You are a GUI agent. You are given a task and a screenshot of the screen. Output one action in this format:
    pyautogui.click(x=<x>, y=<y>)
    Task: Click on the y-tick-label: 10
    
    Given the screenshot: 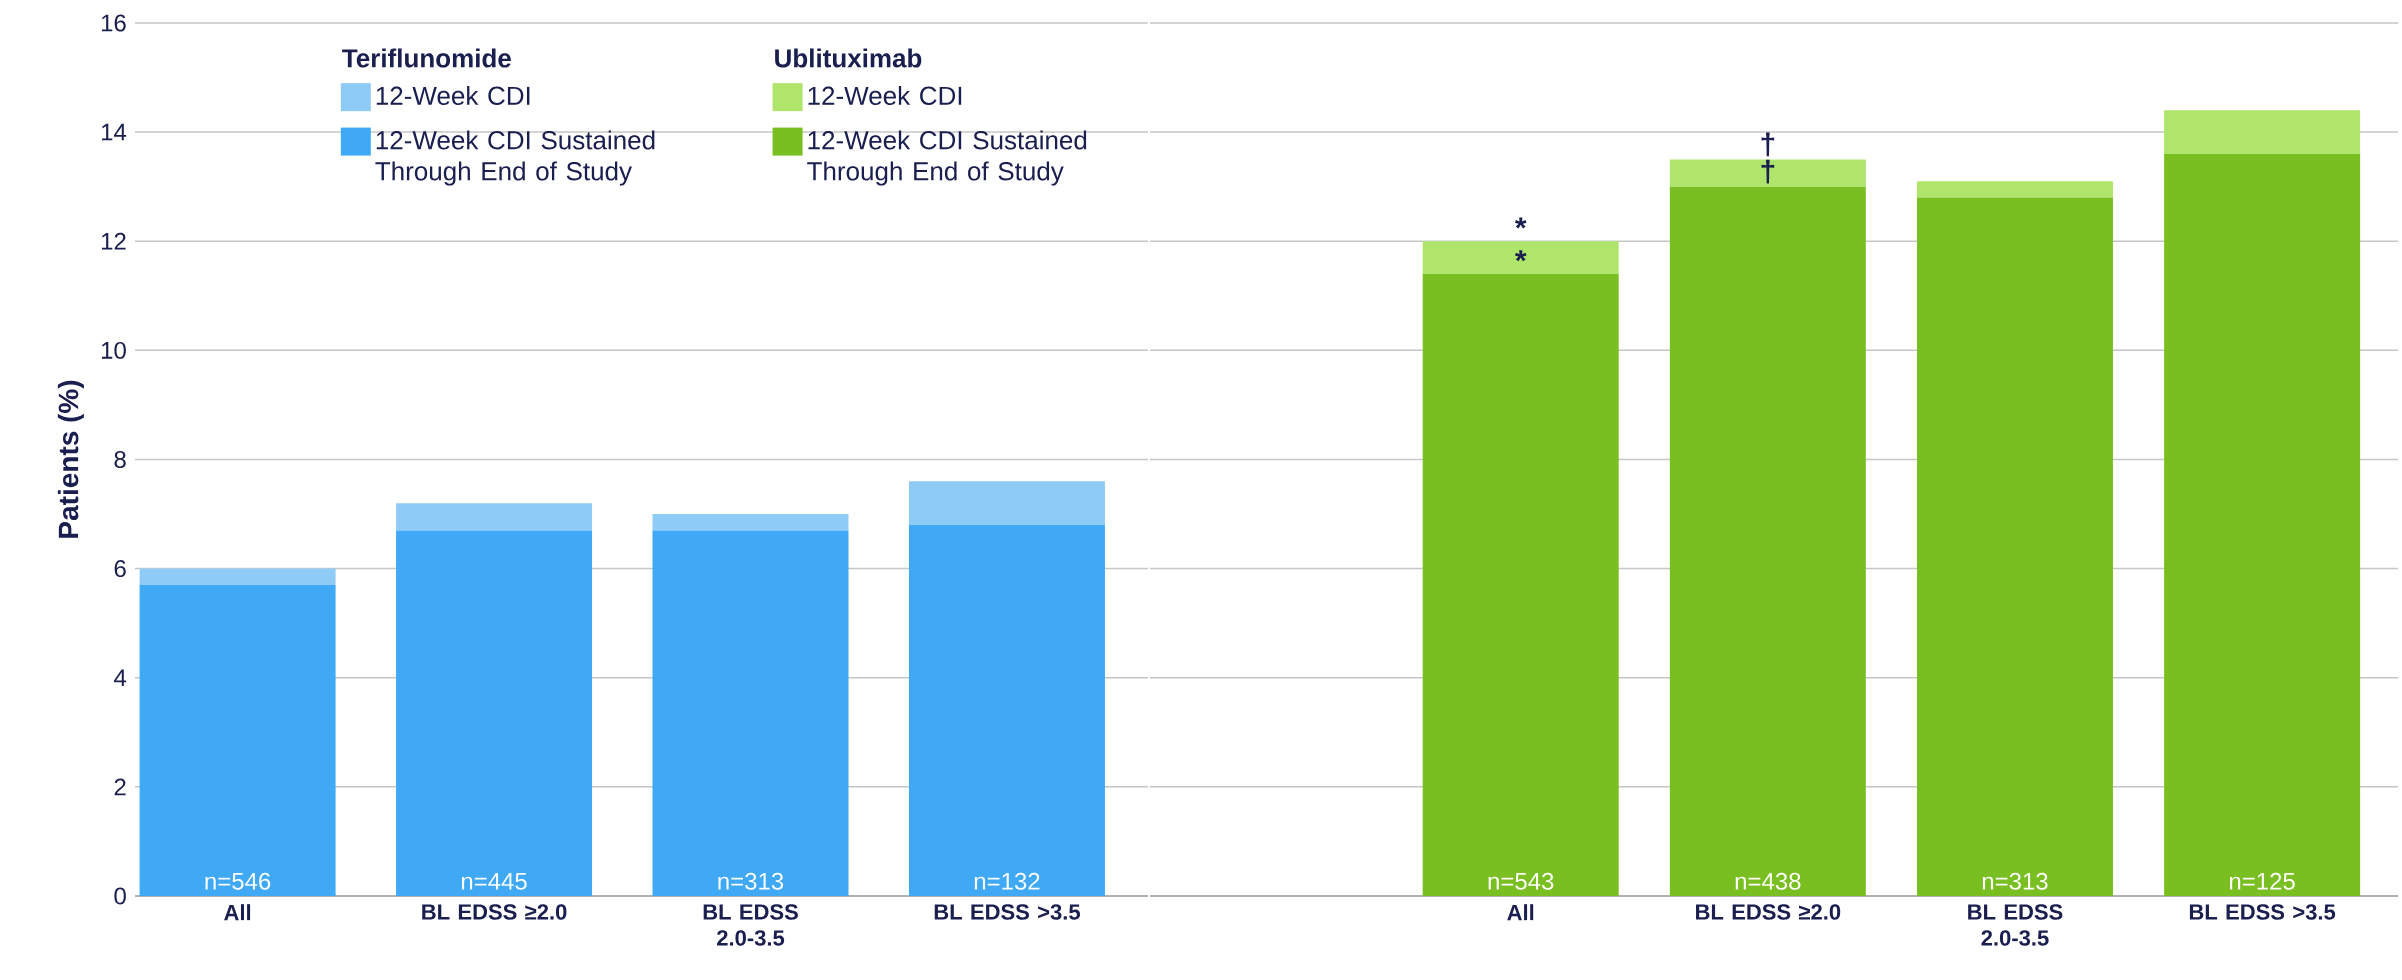 What is the action you would take?
    pyautogui.click(x=113, y=350)
    